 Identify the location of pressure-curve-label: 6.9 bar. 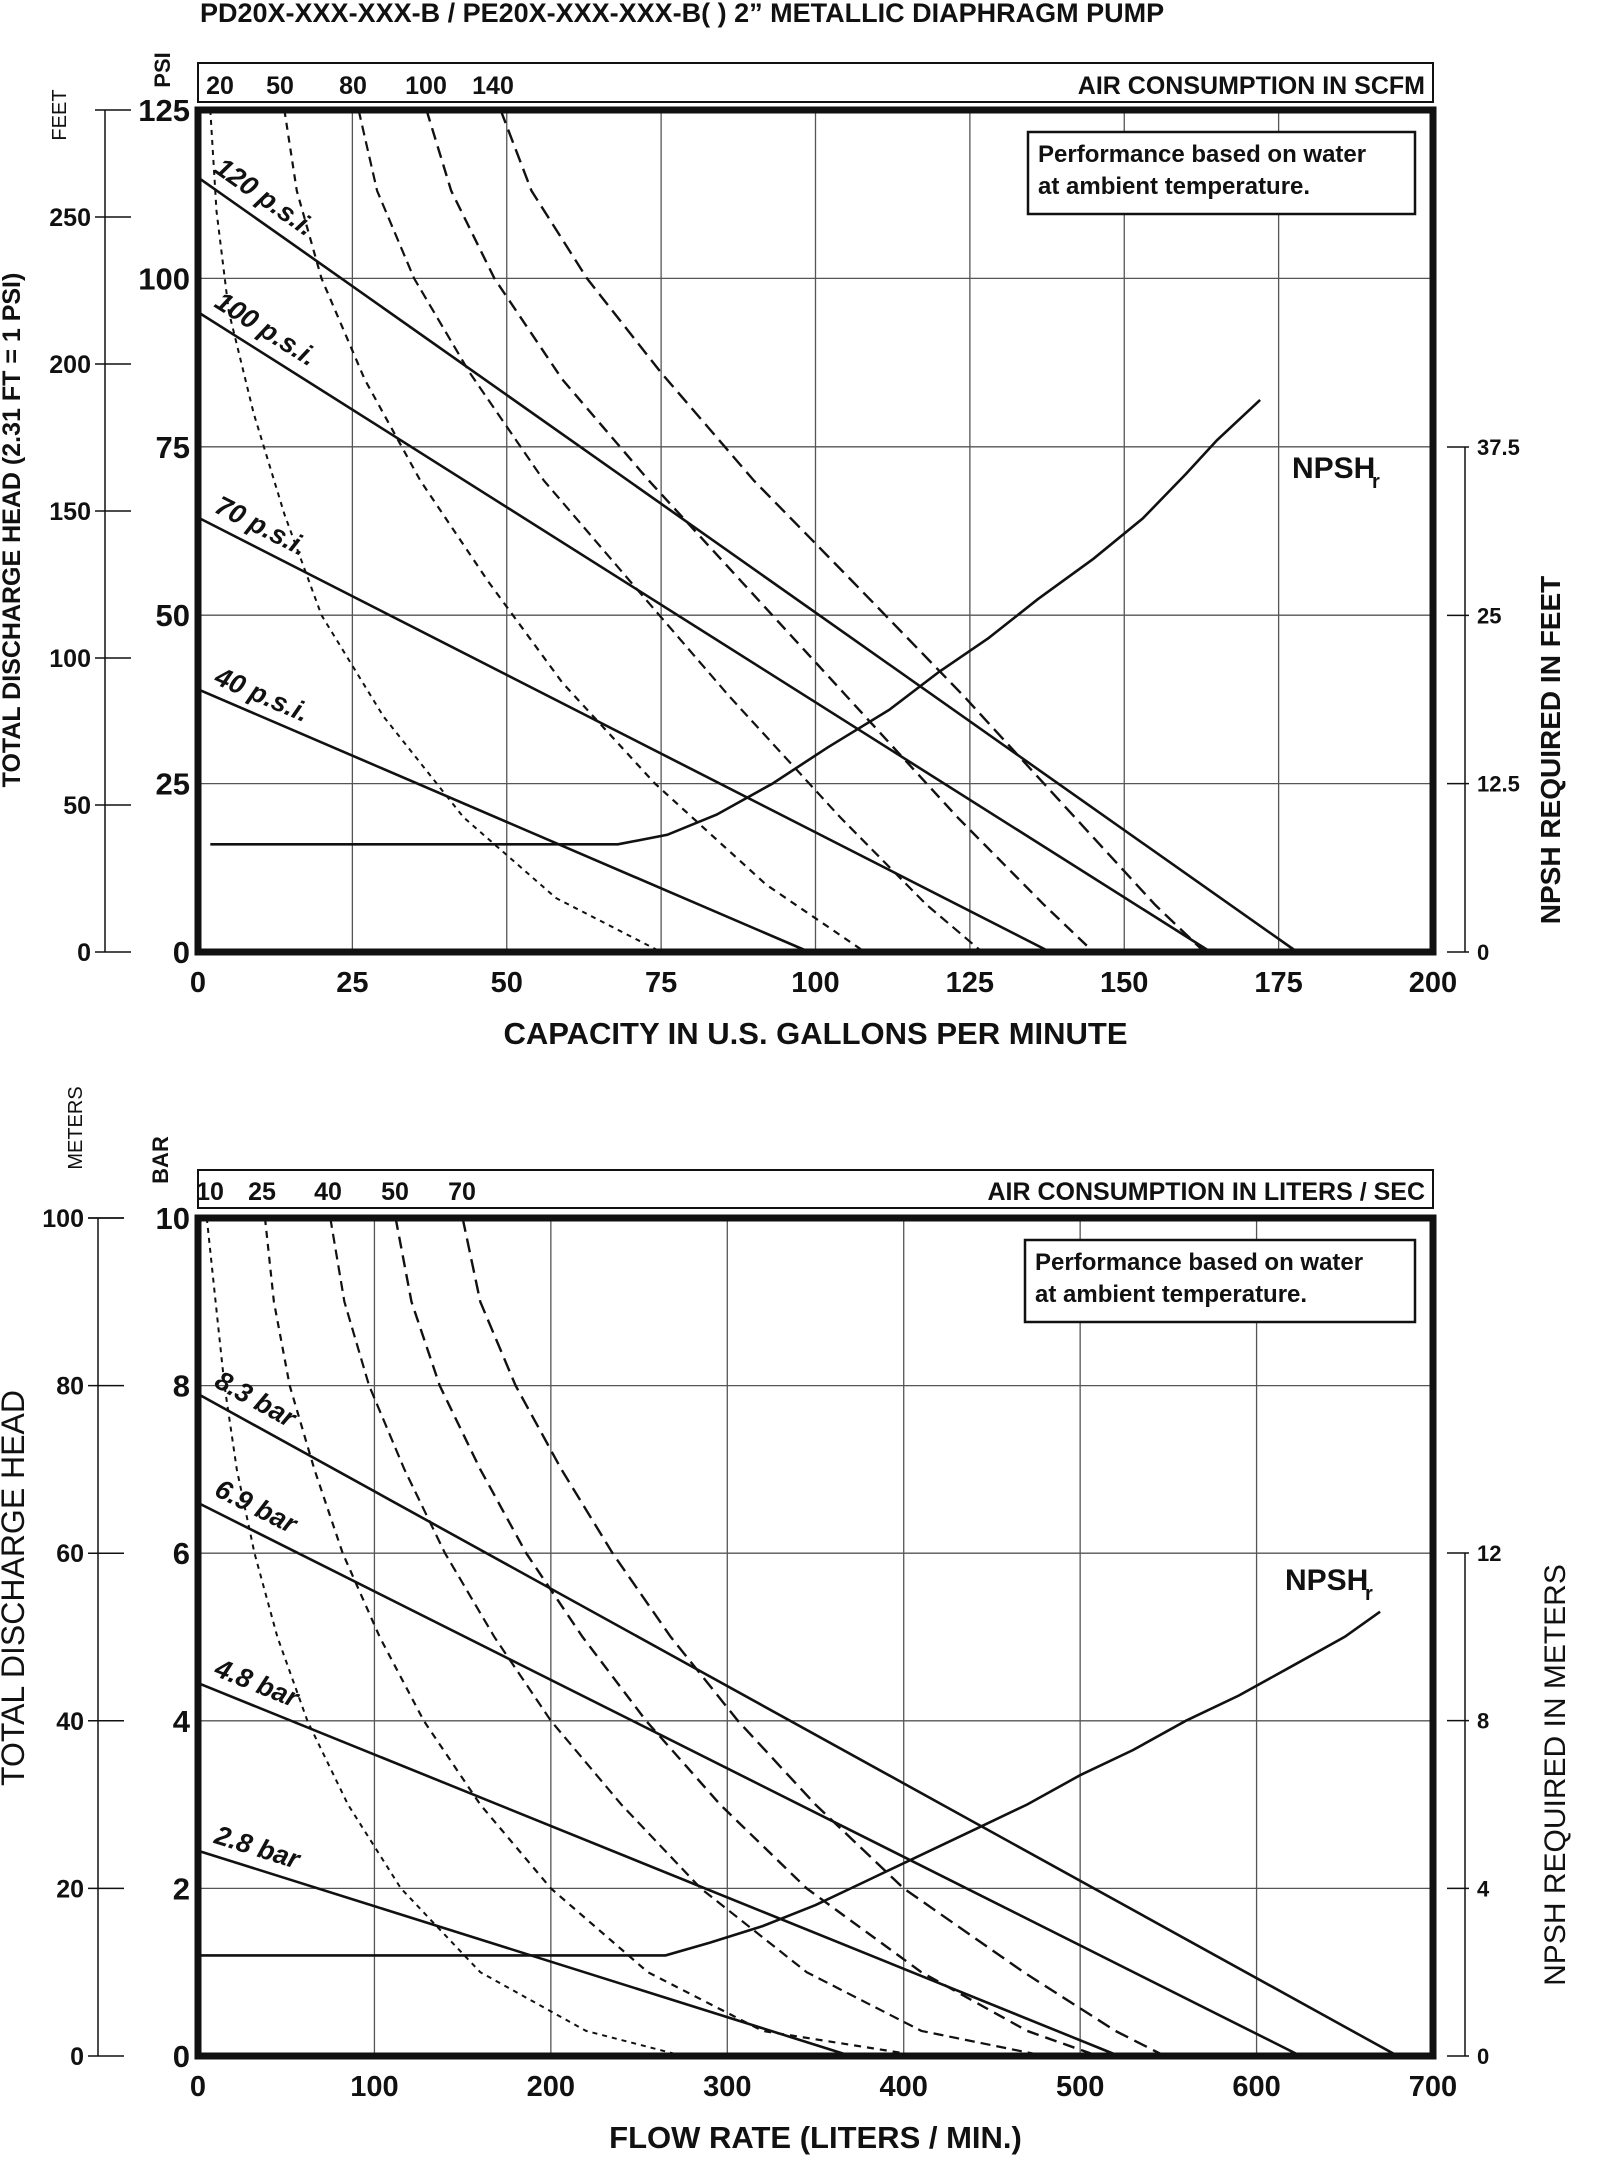
(256, 1506).